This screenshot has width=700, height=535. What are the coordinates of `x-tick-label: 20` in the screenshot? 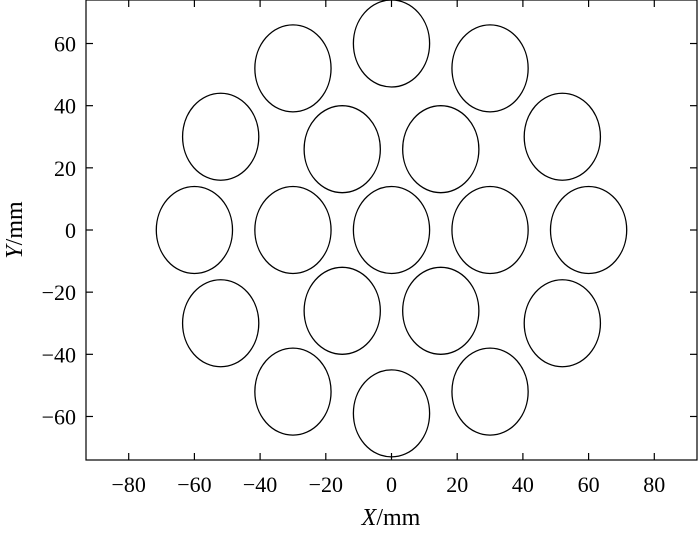 It's located at (457, 484).